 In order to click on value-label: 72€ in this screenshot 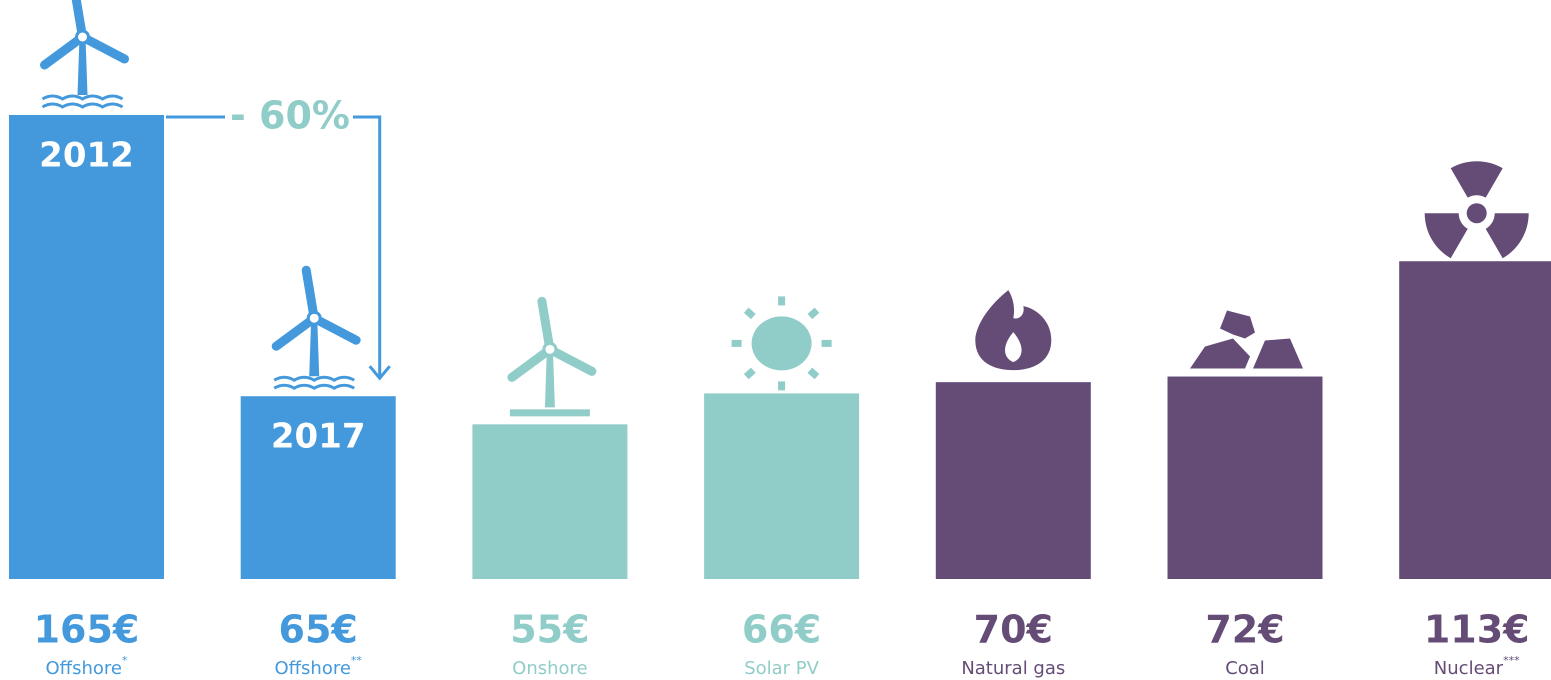, I will do `click(1244, 630)`.